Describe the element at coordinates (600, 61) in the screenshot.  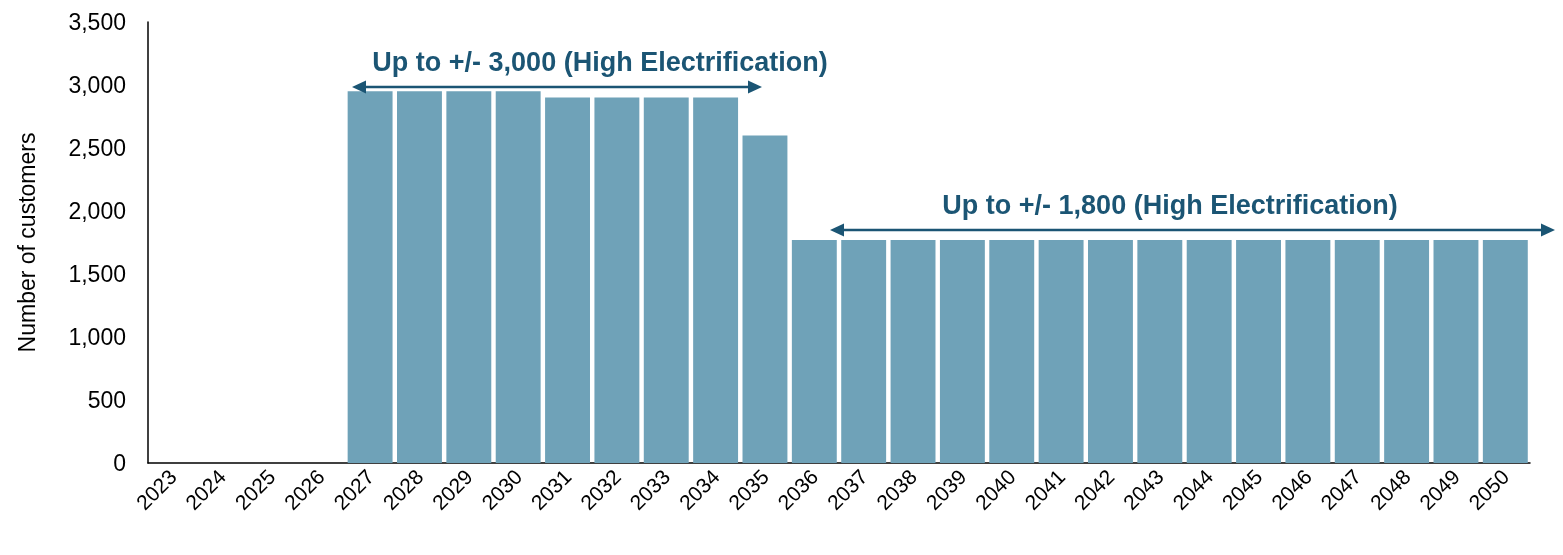
I see `annotation: Up to +/- 3,000 (High Electrification)` at that location.